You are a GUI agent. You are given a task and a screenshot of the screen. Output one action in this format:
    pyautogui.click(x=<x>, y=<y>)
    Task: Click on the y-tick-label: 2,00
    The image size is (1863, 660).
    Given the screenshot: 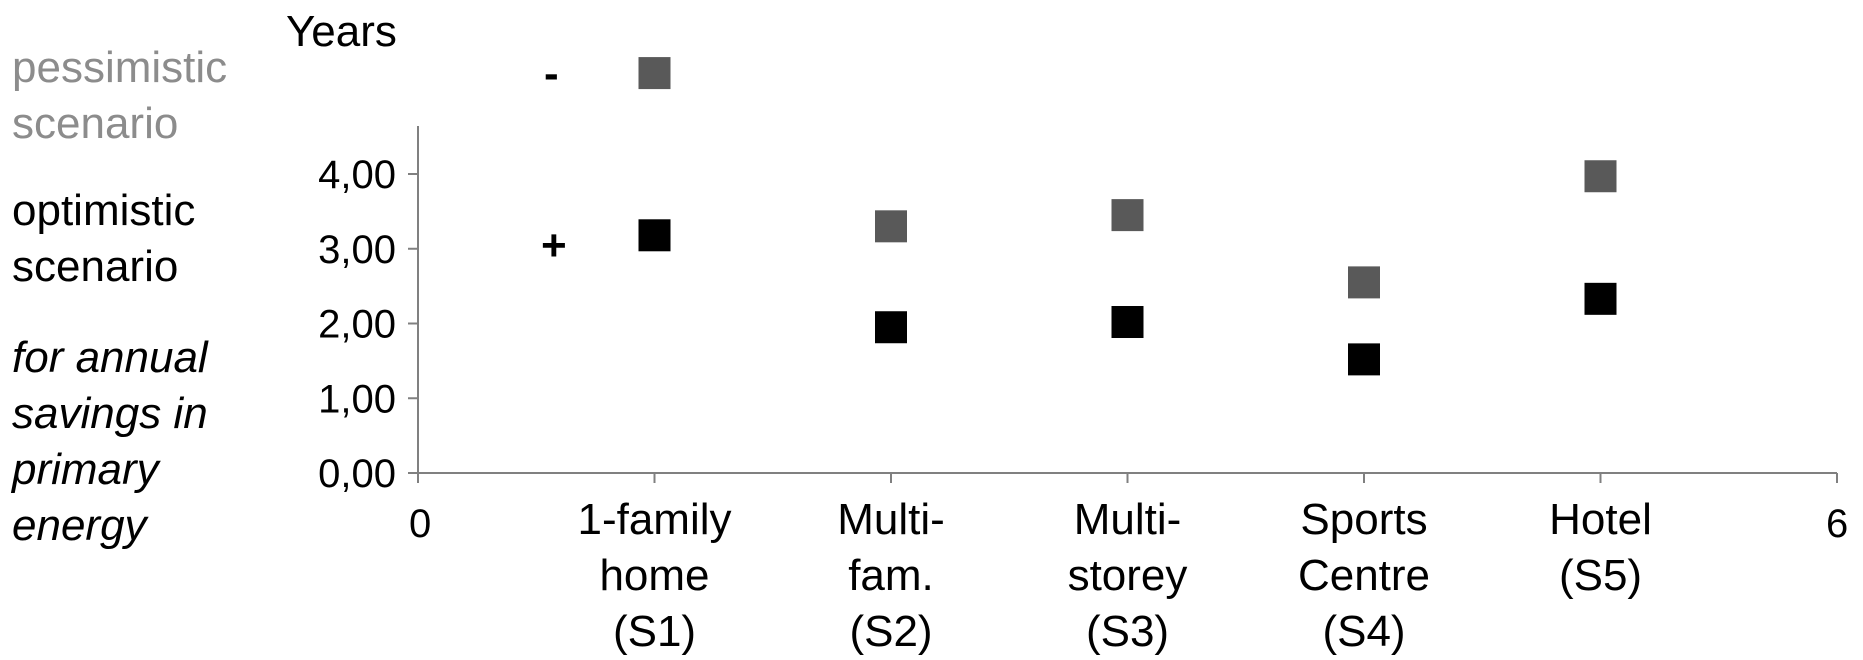 What is the action you would take?
    pyautogui.click(x=357, y=325)
    